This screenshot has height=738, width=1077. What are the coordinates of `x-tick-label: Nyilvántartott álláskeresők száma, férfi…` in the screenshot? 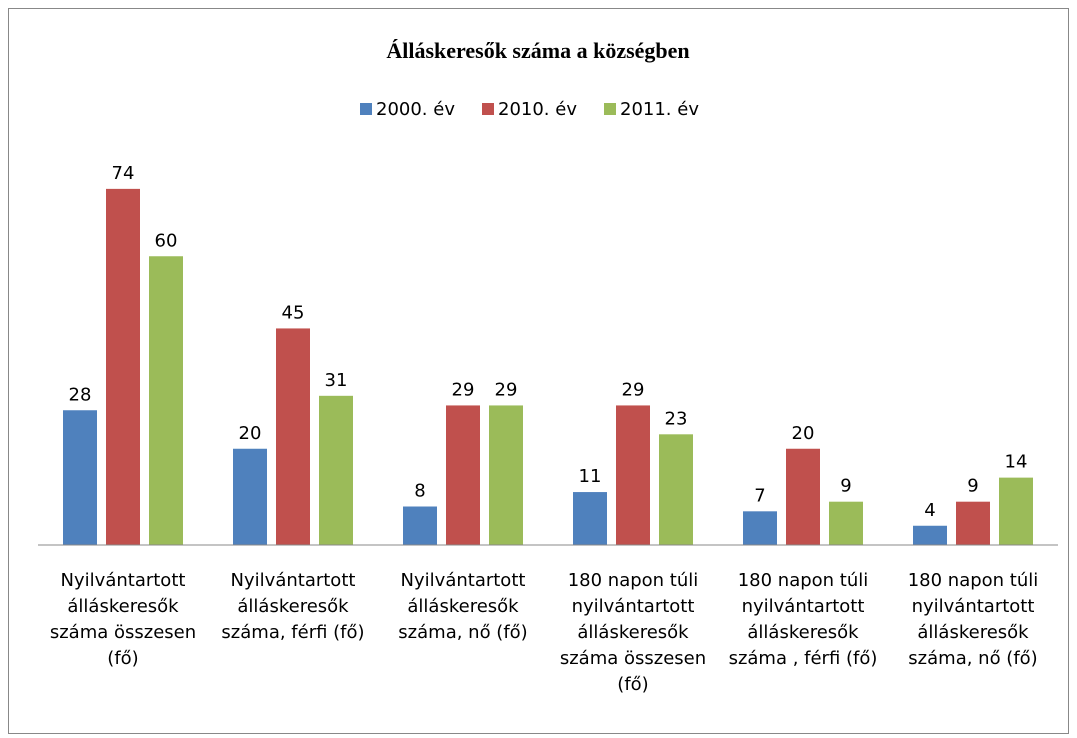 It's located at (293, 606).